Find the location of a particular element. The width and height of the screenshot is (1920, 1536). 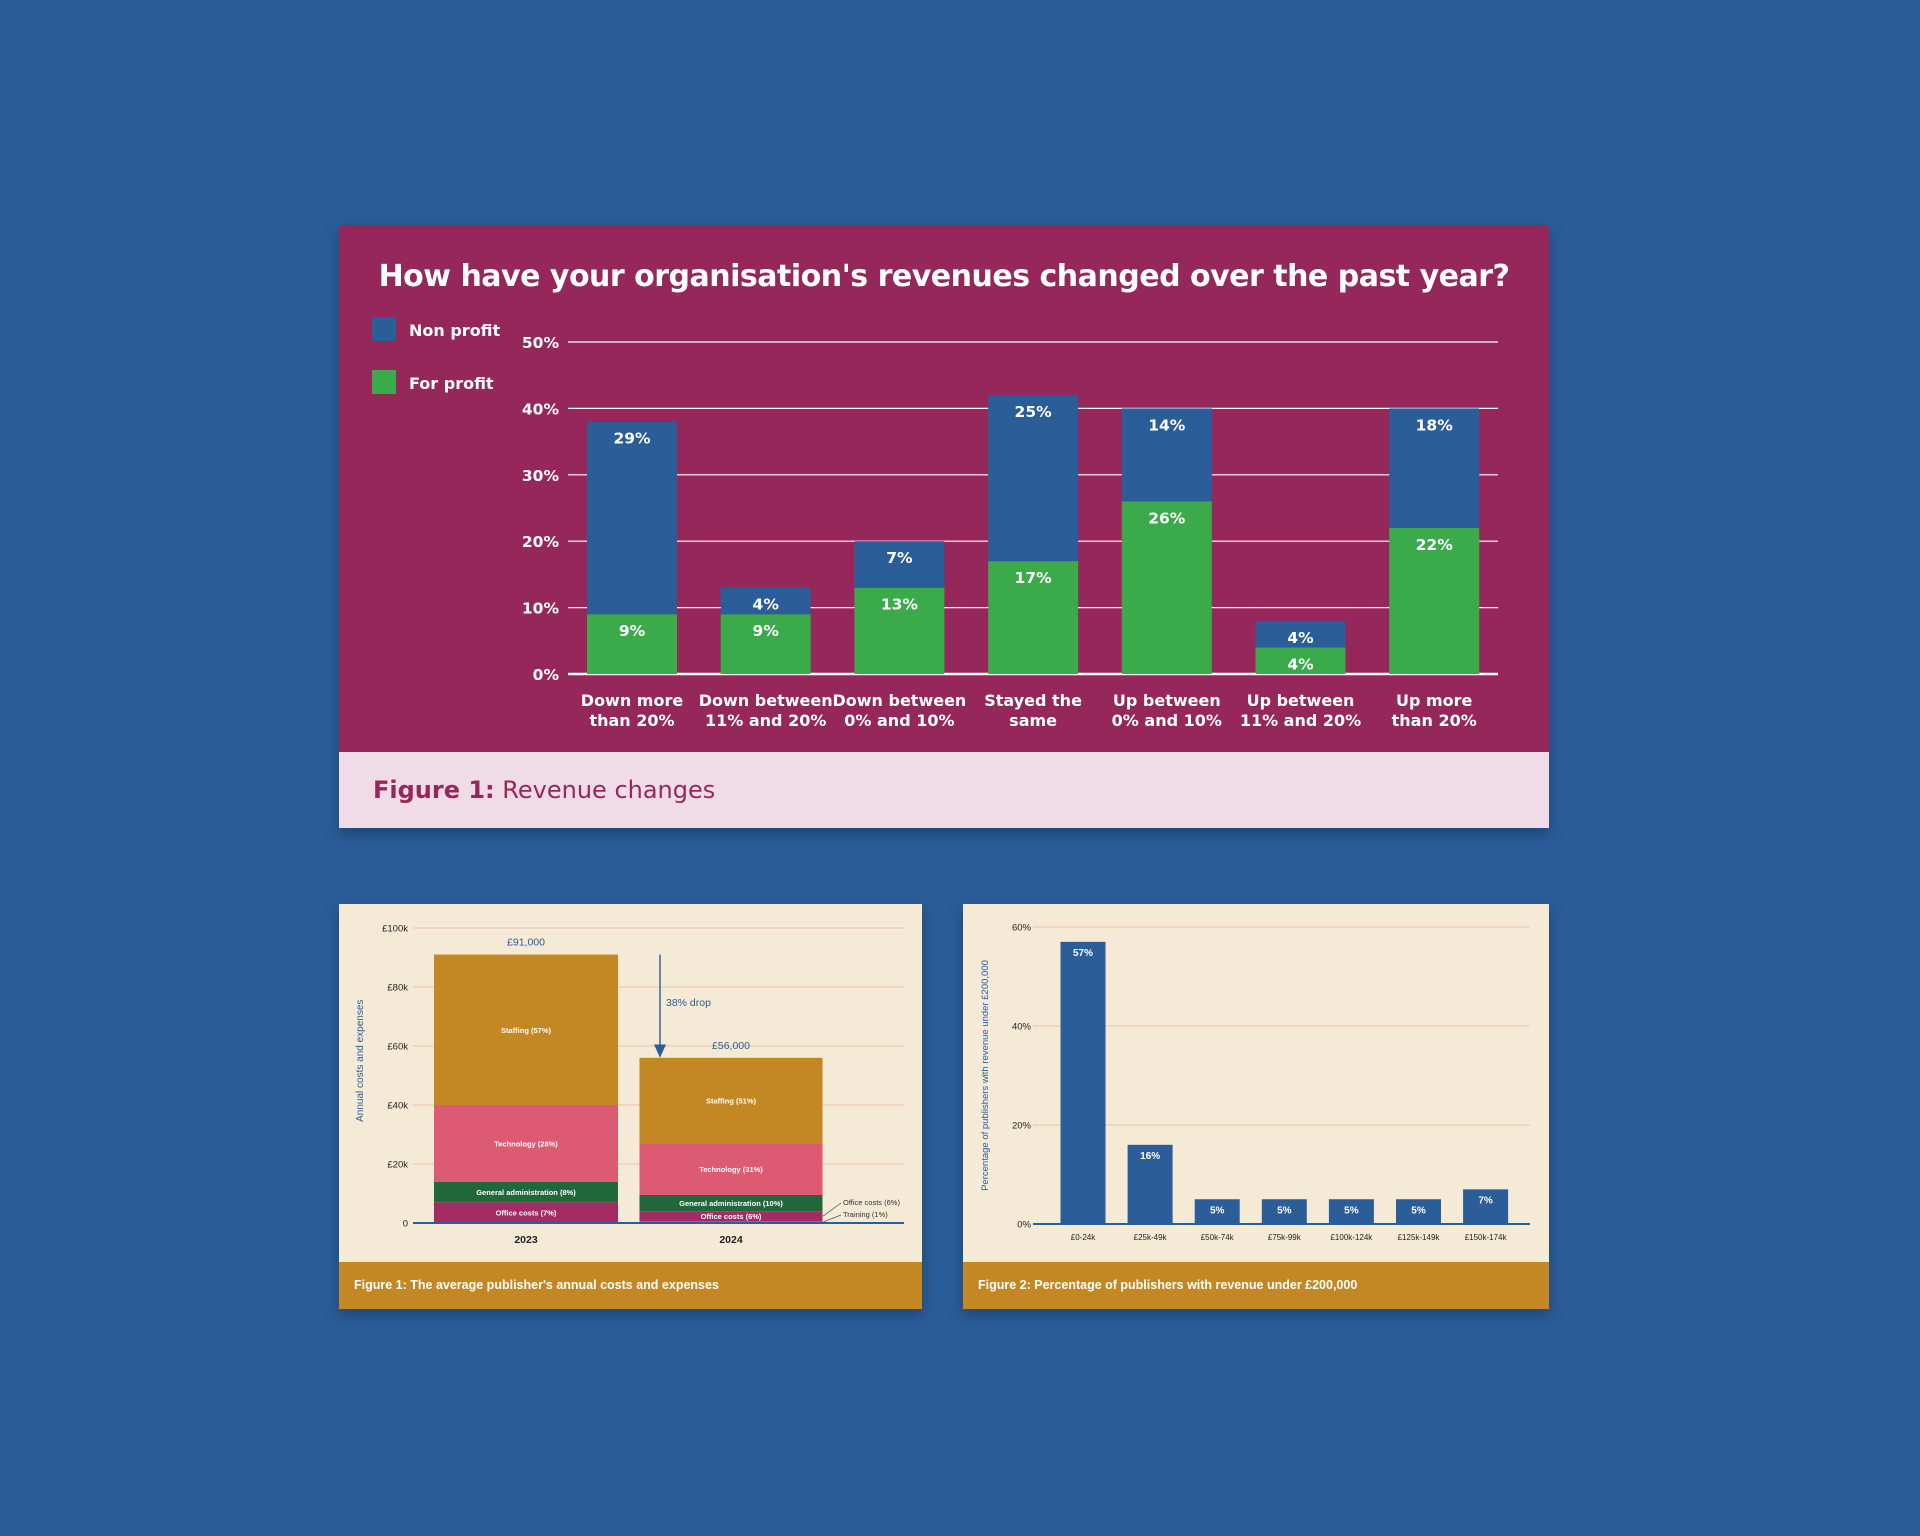

x-tick-label: £150k-174k is located at coordinates (1486, 1237).